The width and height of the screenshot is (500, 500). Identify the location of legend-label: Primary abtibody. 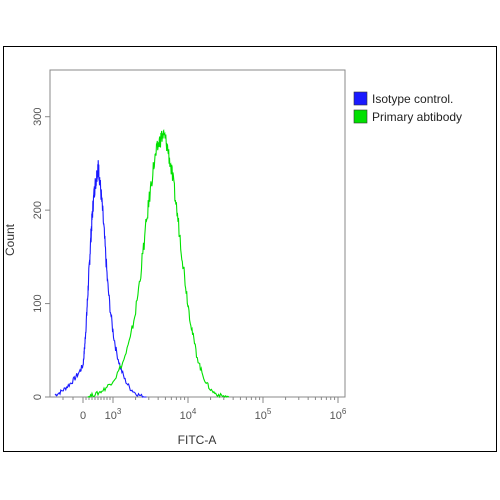
(417, 117).